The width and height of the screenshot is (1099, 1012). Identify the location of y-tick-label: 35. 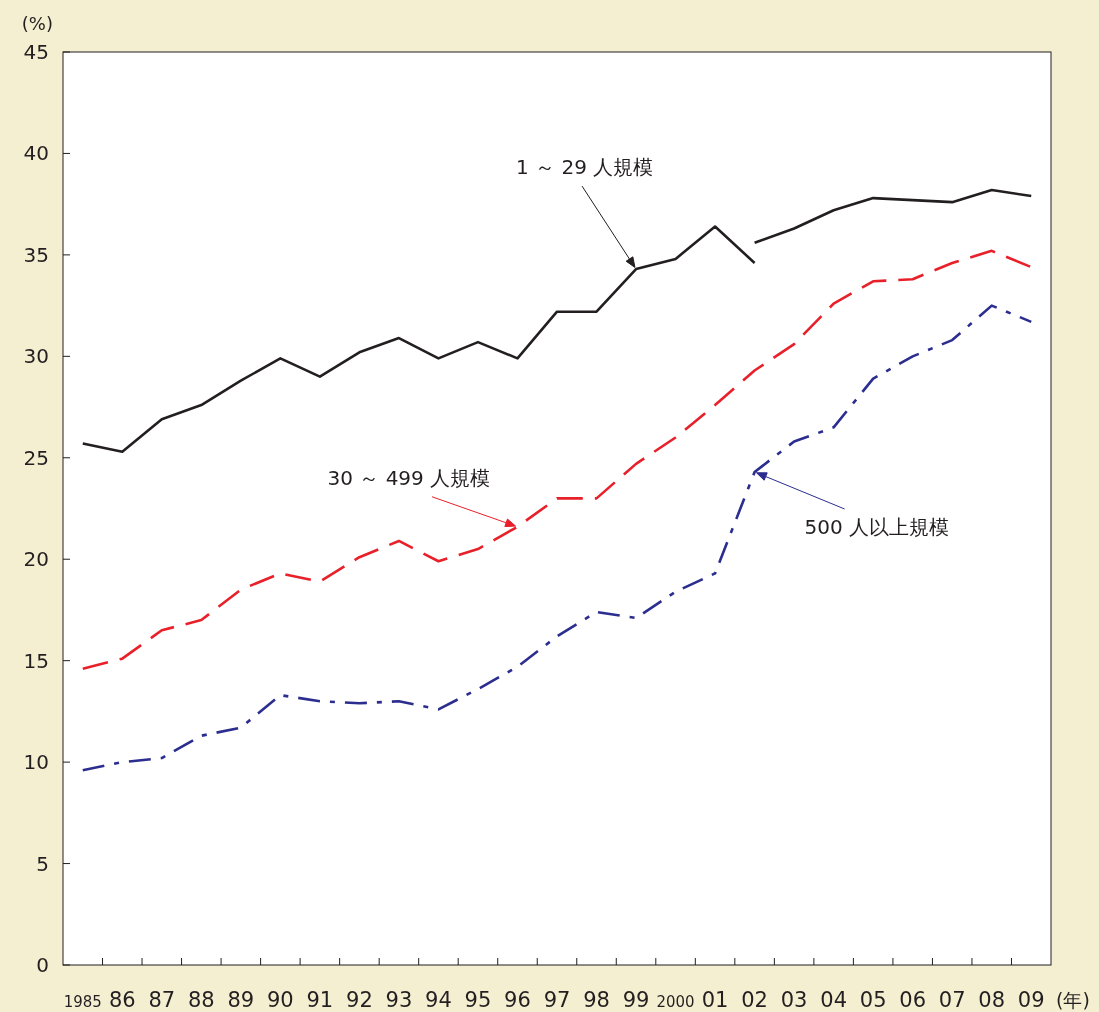
(36, 254).